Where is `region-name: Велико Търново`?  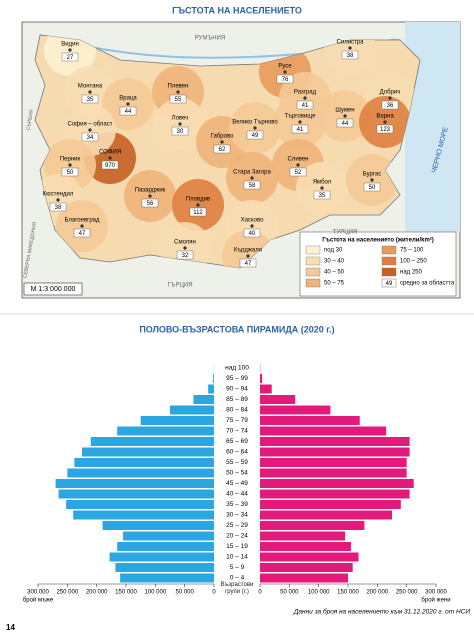
region-name: Велико Търново is located at coordinates (255, 123).